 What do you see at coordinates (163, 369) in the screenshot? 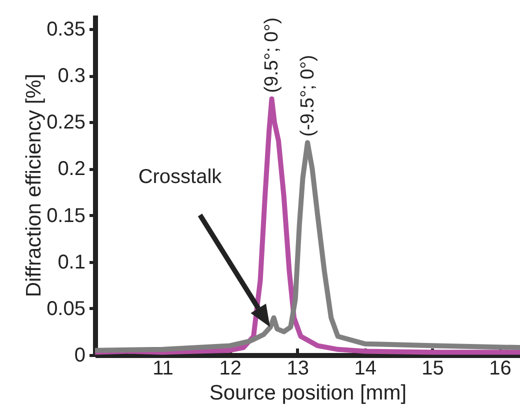
I see `x-tick-label: 11` at bounding box center [163, 369].